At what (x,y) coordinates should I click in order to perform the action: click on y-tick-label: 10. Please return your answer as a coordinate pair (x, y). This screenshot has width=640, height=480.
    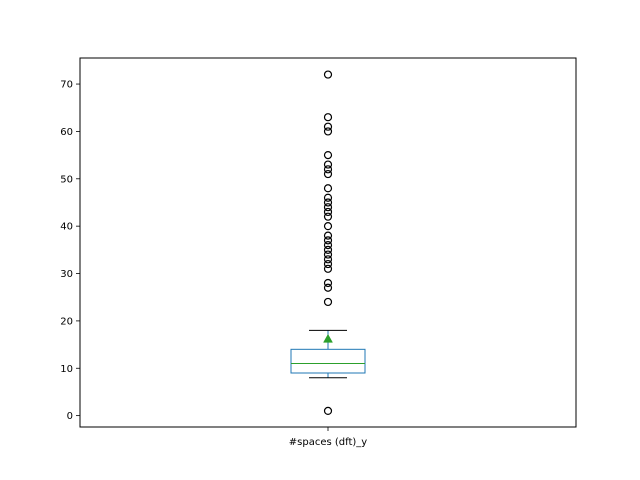
    Looking at the image, I should click on (66, 369).